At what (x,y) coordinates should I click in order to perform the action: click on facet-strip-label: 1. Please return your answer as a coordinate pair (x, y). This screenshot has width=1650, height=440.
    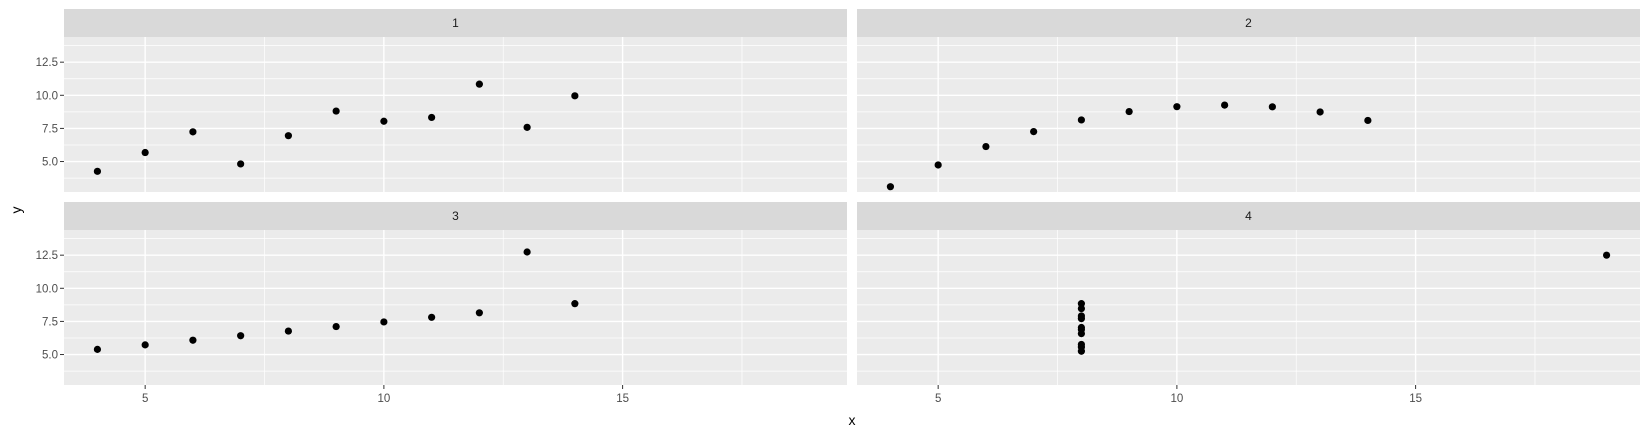
    Looking at the image, I should click on (455, 23).